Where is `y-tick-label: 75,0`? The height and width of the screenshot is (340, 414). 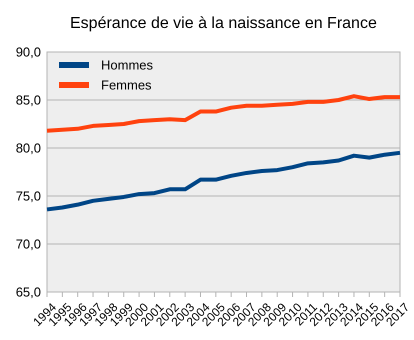
y-tick-label: 75,0 is located at coordinates (28, 196).